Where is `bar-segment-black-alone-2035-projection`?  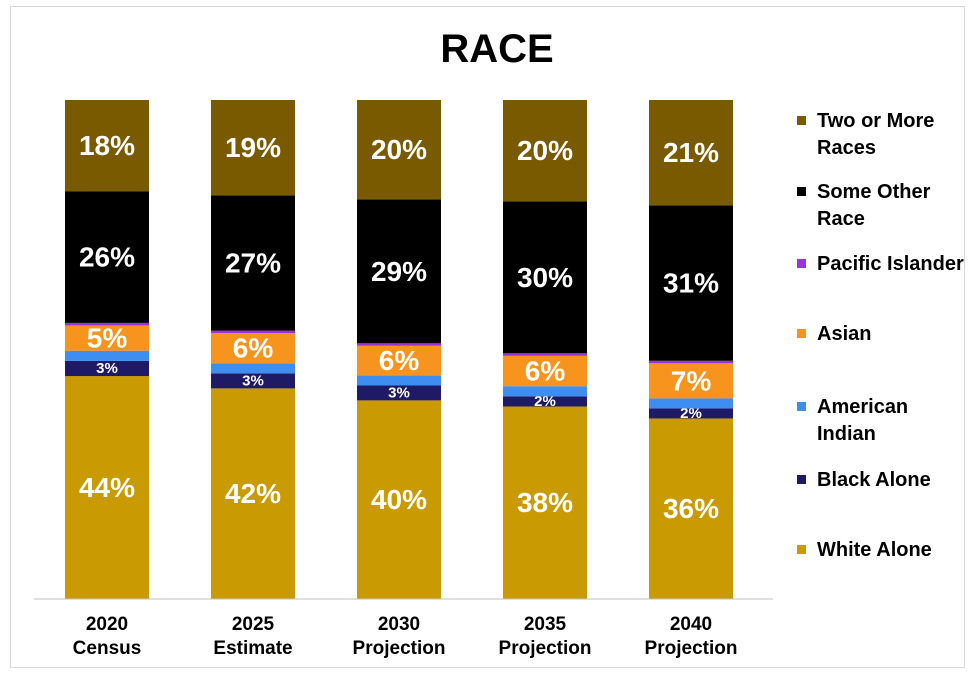 bar-segment-black-alone-2035-projection is located at coordinates (545, 401).